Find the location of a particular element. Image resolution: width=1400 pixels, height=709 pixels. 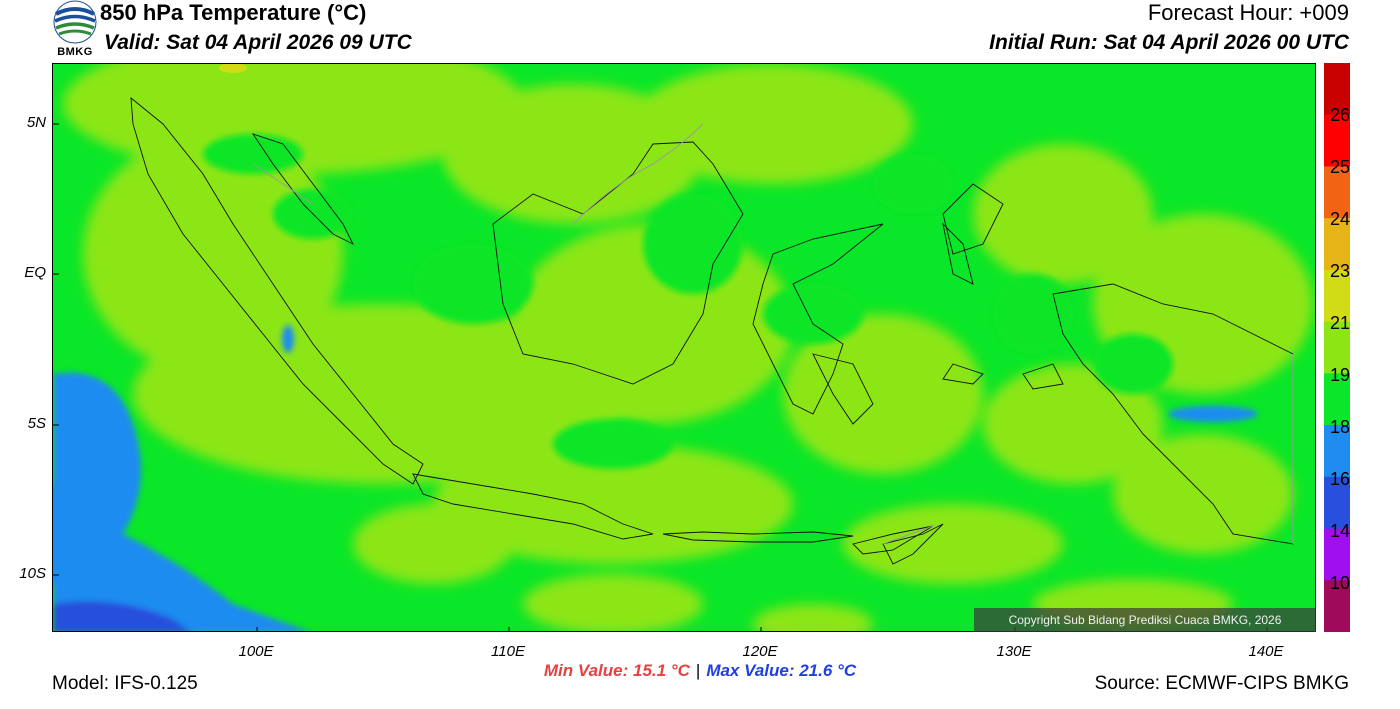

map-title: 850 hPa Temperature (°C) is located at coordinates (233, 12).